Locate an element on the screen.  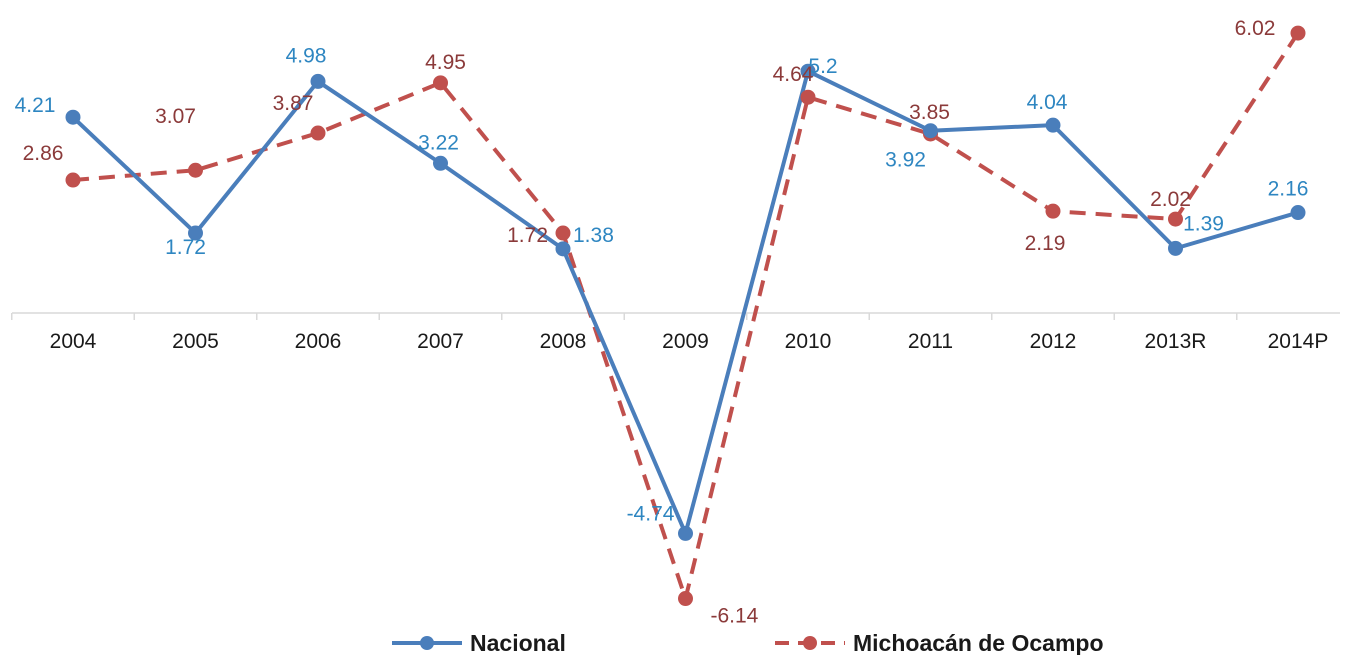
data-label-nacional: 1.72 is located at coordinates (185, 247).